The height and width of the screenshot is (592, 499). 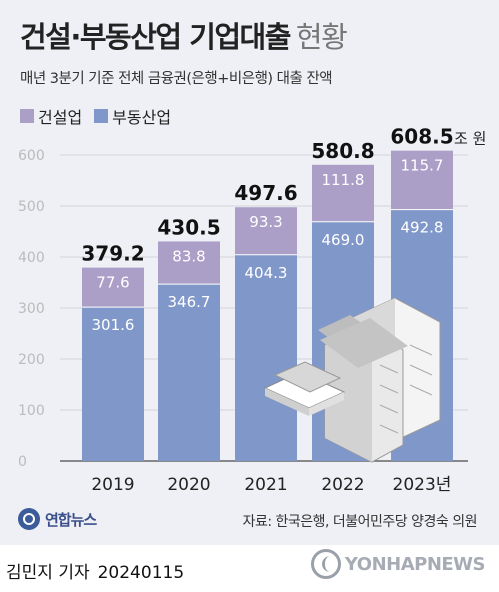 What do you see at coordinates (342, 485) in the screenshot?
I see `x-tick-label: 2022` at bounding box center [342, 485].